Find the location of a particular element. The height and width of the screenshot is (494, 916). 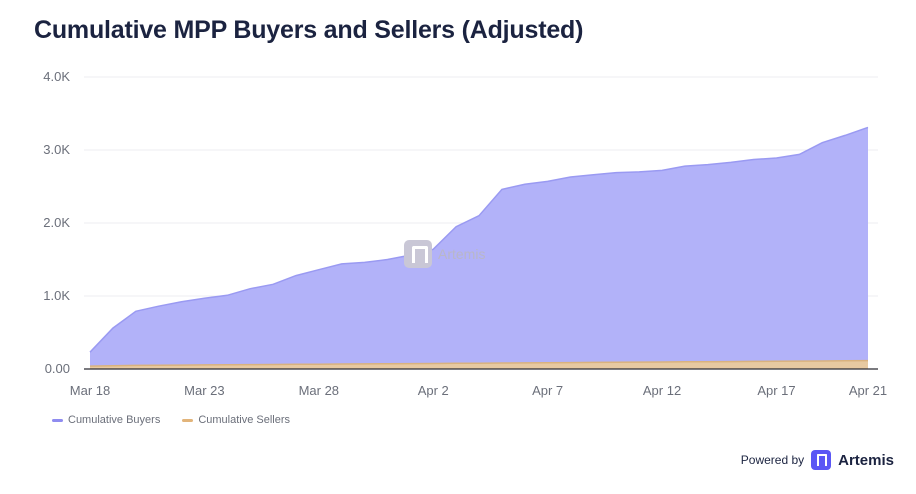

y-axis-ticks: 0.00 1.0K 2.0K 3.0K 4.0K is located at coordinates (56, 222).